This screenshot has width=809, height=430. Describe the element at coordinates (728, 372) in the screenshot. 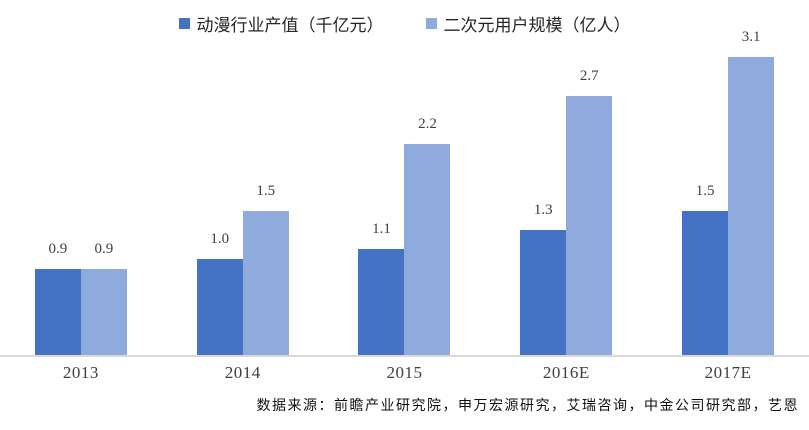

I see `x-axis-label-2017E: 2017E` at that location.